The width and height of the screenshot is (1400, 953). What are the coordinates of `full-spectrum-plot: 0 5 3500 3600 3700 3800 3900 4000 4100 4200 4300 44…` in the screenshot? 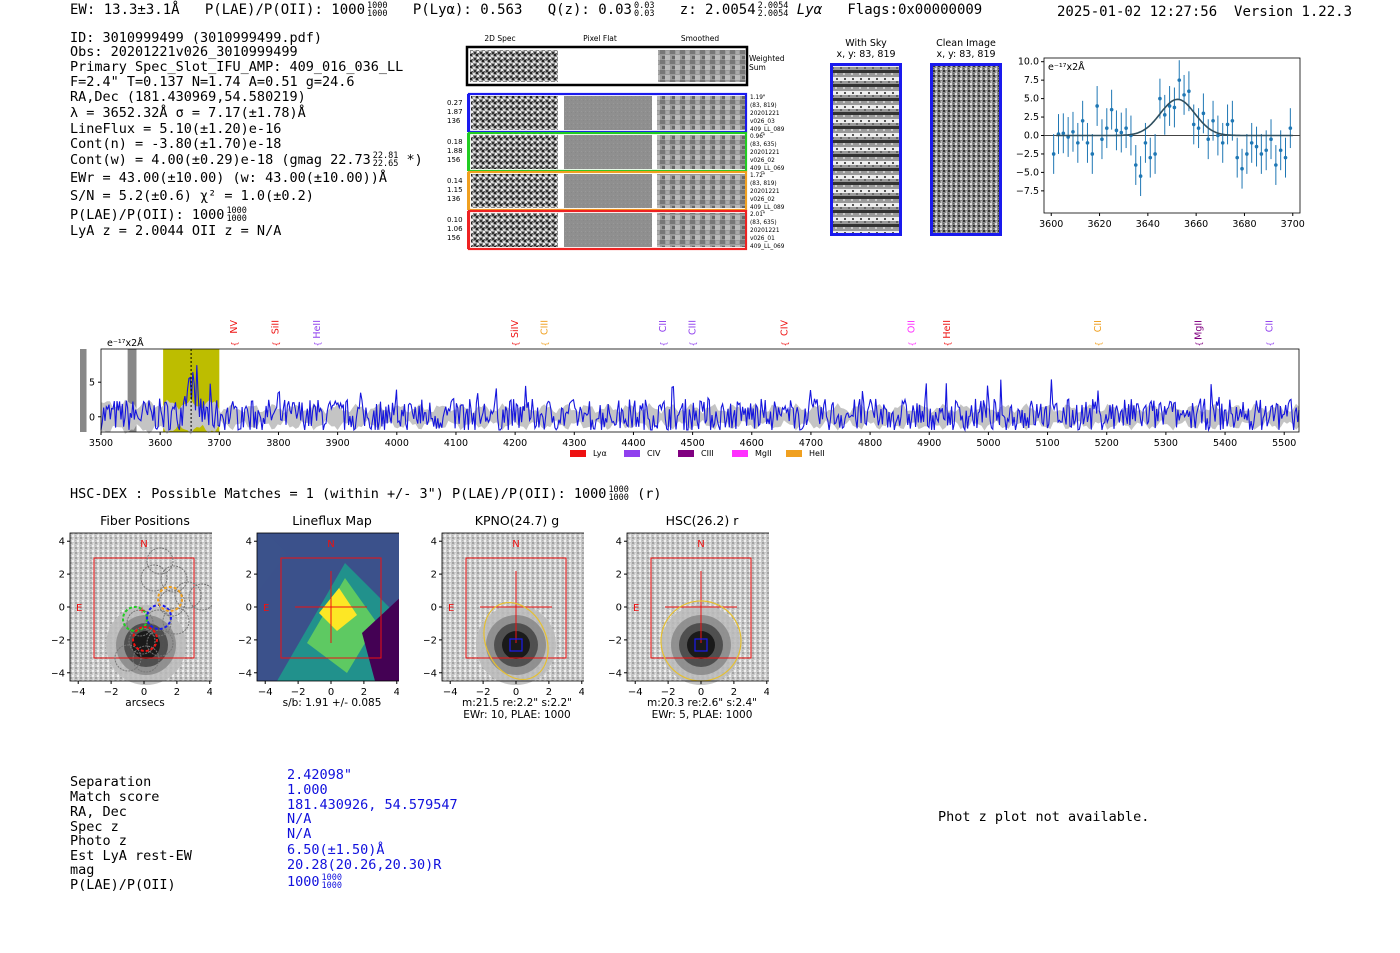 It's located at (690, 389).